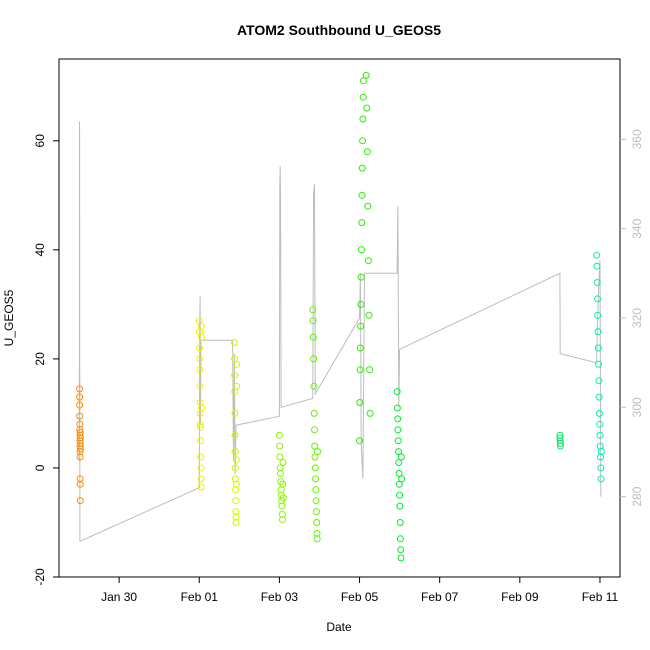 This screenshot has width=650, height=650. Describe the element at coordinates (200, 597) in the screenshot. I see `x-tick-label: Feb 01` at that location.